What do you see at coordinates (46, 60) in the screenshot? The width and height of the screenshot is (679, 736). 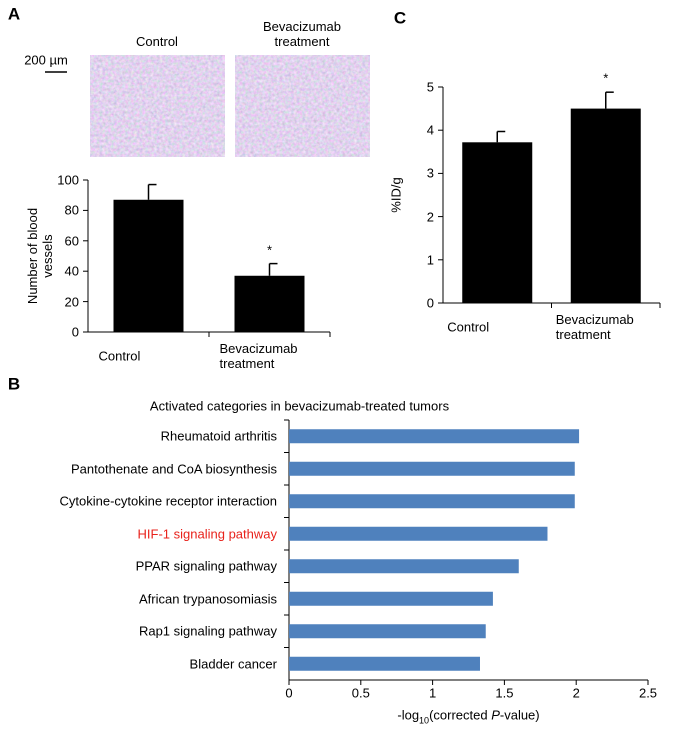 I see `scale-bar-label: 200 µm` at bounding box center [46, 60].